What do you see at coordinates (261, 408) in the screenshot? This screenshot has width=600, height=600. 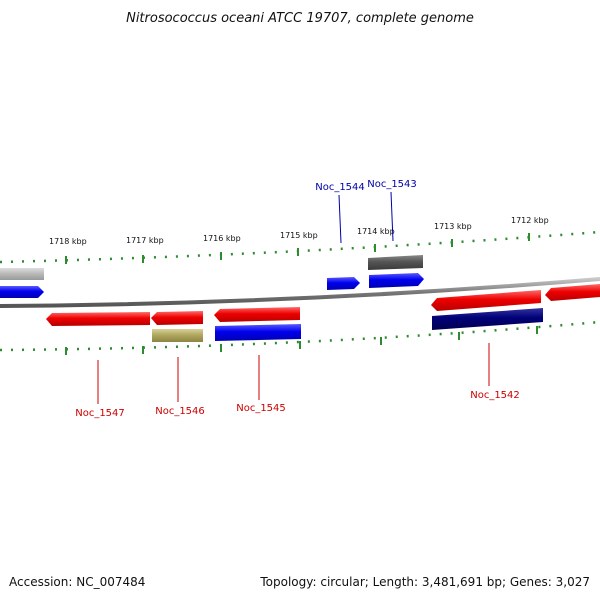 I see `gene-label-noc-1545: Noc_1545` at bounding box center [261, 408].